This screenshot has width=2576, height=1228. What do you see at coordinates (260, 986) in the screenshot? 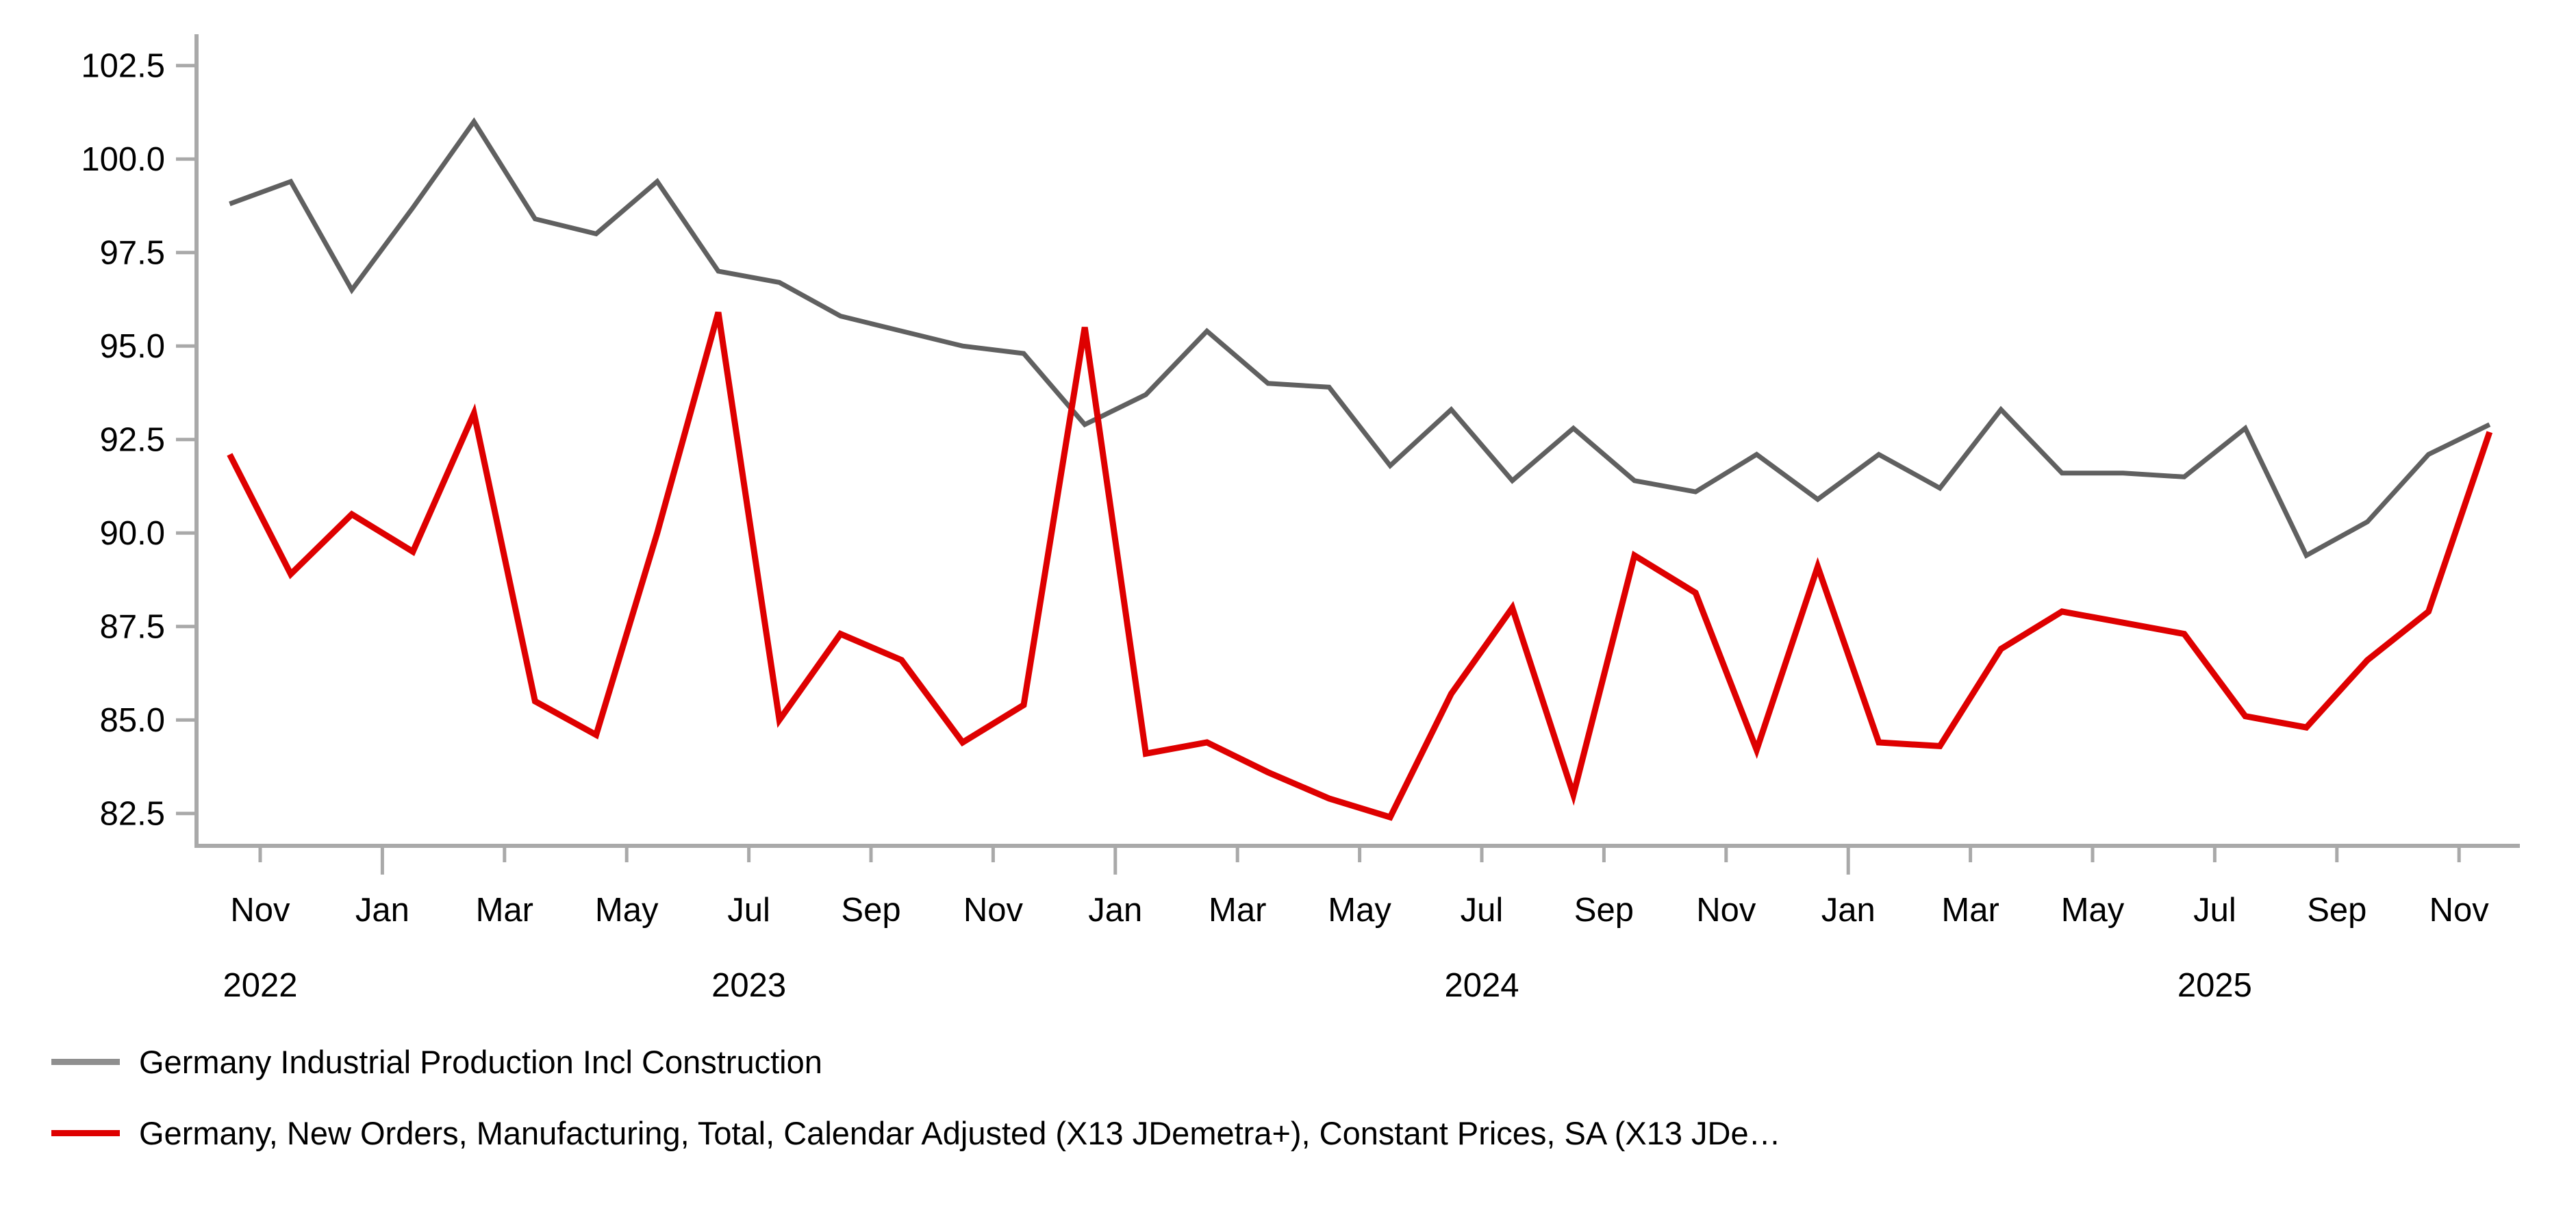
I see `x-axis-year-label: 2022` at bounding box center [260, 986].